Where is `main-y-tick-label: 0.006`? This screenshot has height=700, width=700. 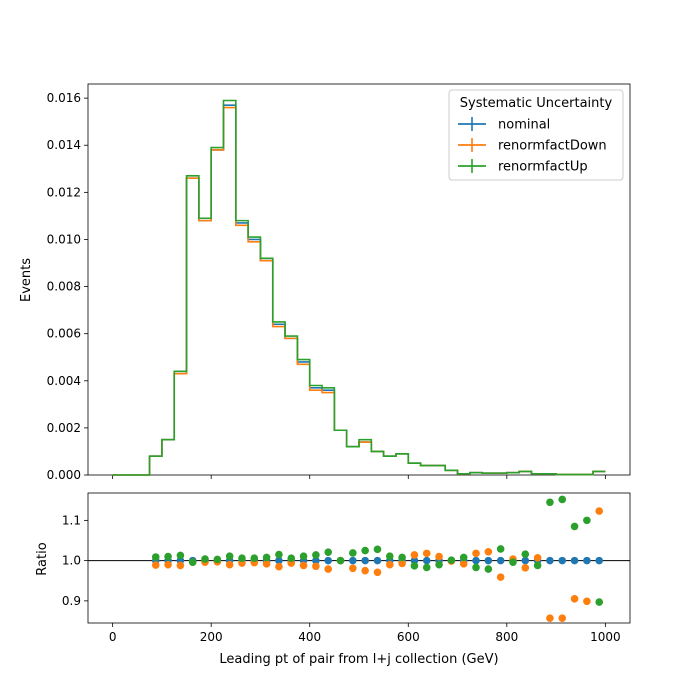 main-y-tick-label: 0.006 is located at coordinates (64, 334).